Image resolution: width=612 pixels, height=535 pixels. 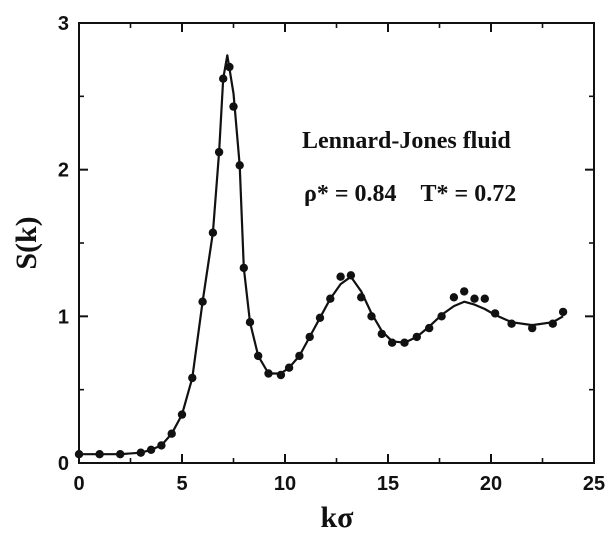 What do you see at coordinates (181, 484) in the screenshot?
I see `x-tick-label: 5` at bounding box center [181, 484].